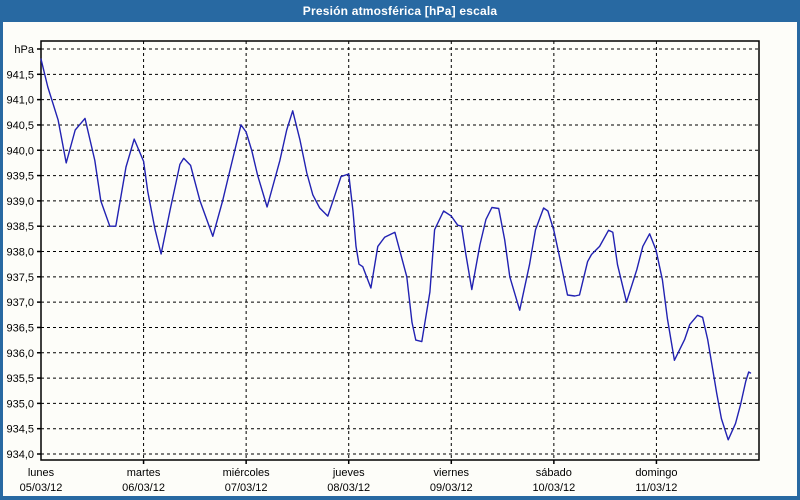 The height and width of the screenshot is (500, 800). I want to click on x-day-label: domingo 11/03/12, so click(656, 480).